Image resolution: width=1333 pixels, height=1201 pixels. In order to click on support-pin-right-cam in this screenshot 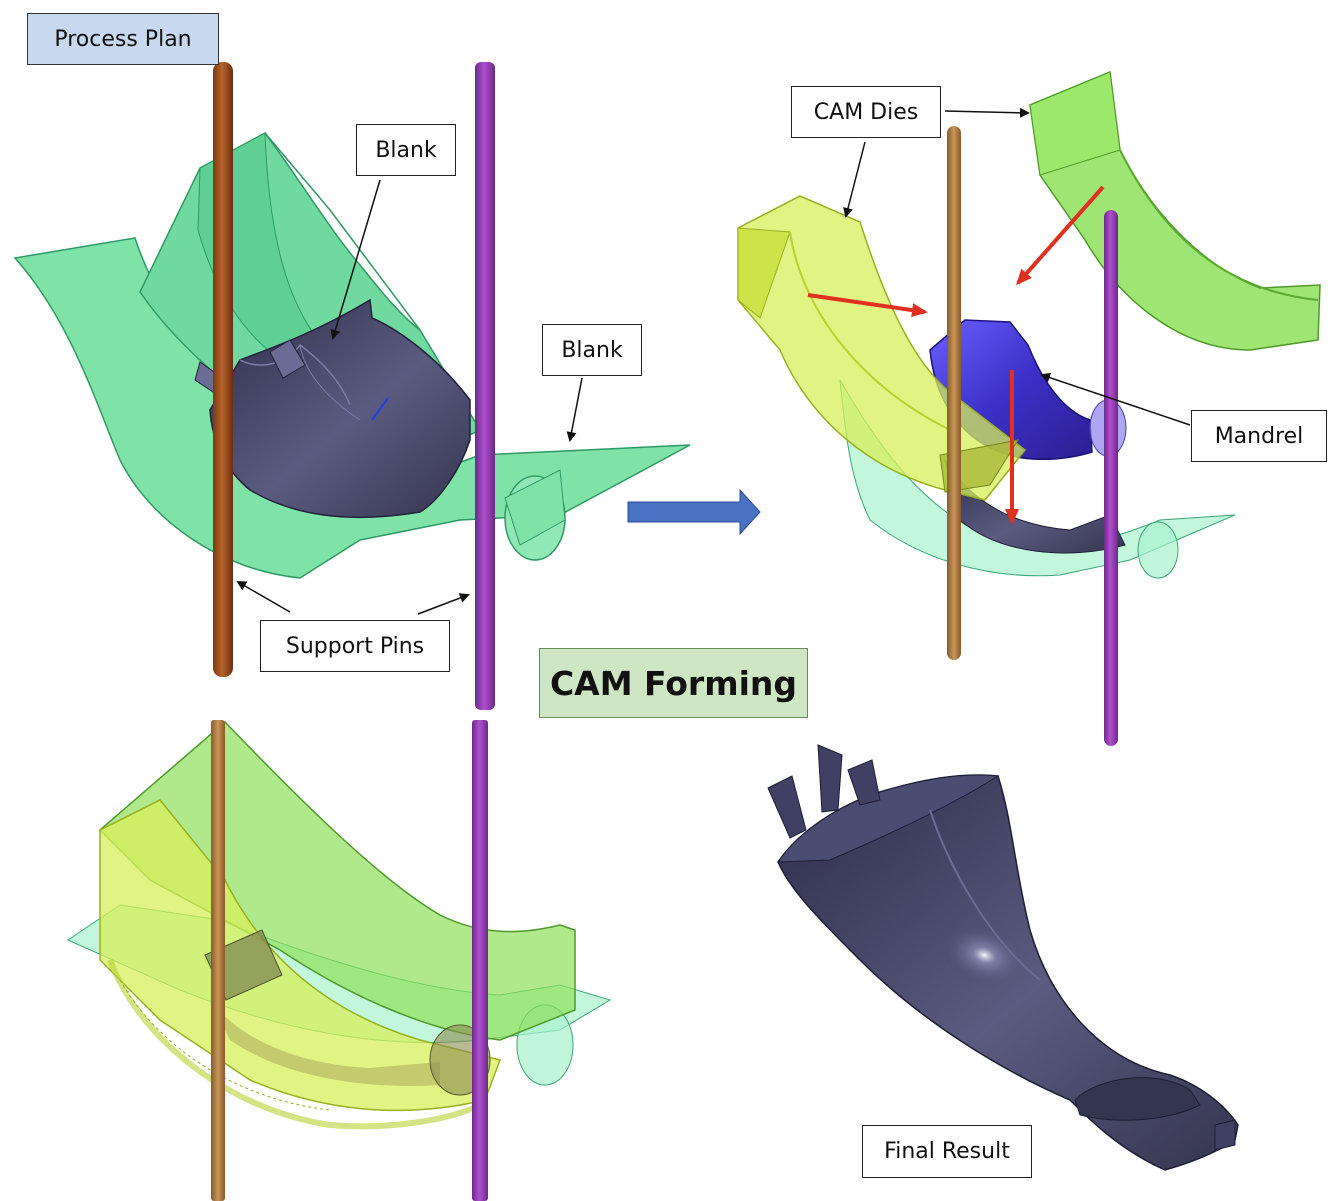, I will do `click(1111, 478)`.